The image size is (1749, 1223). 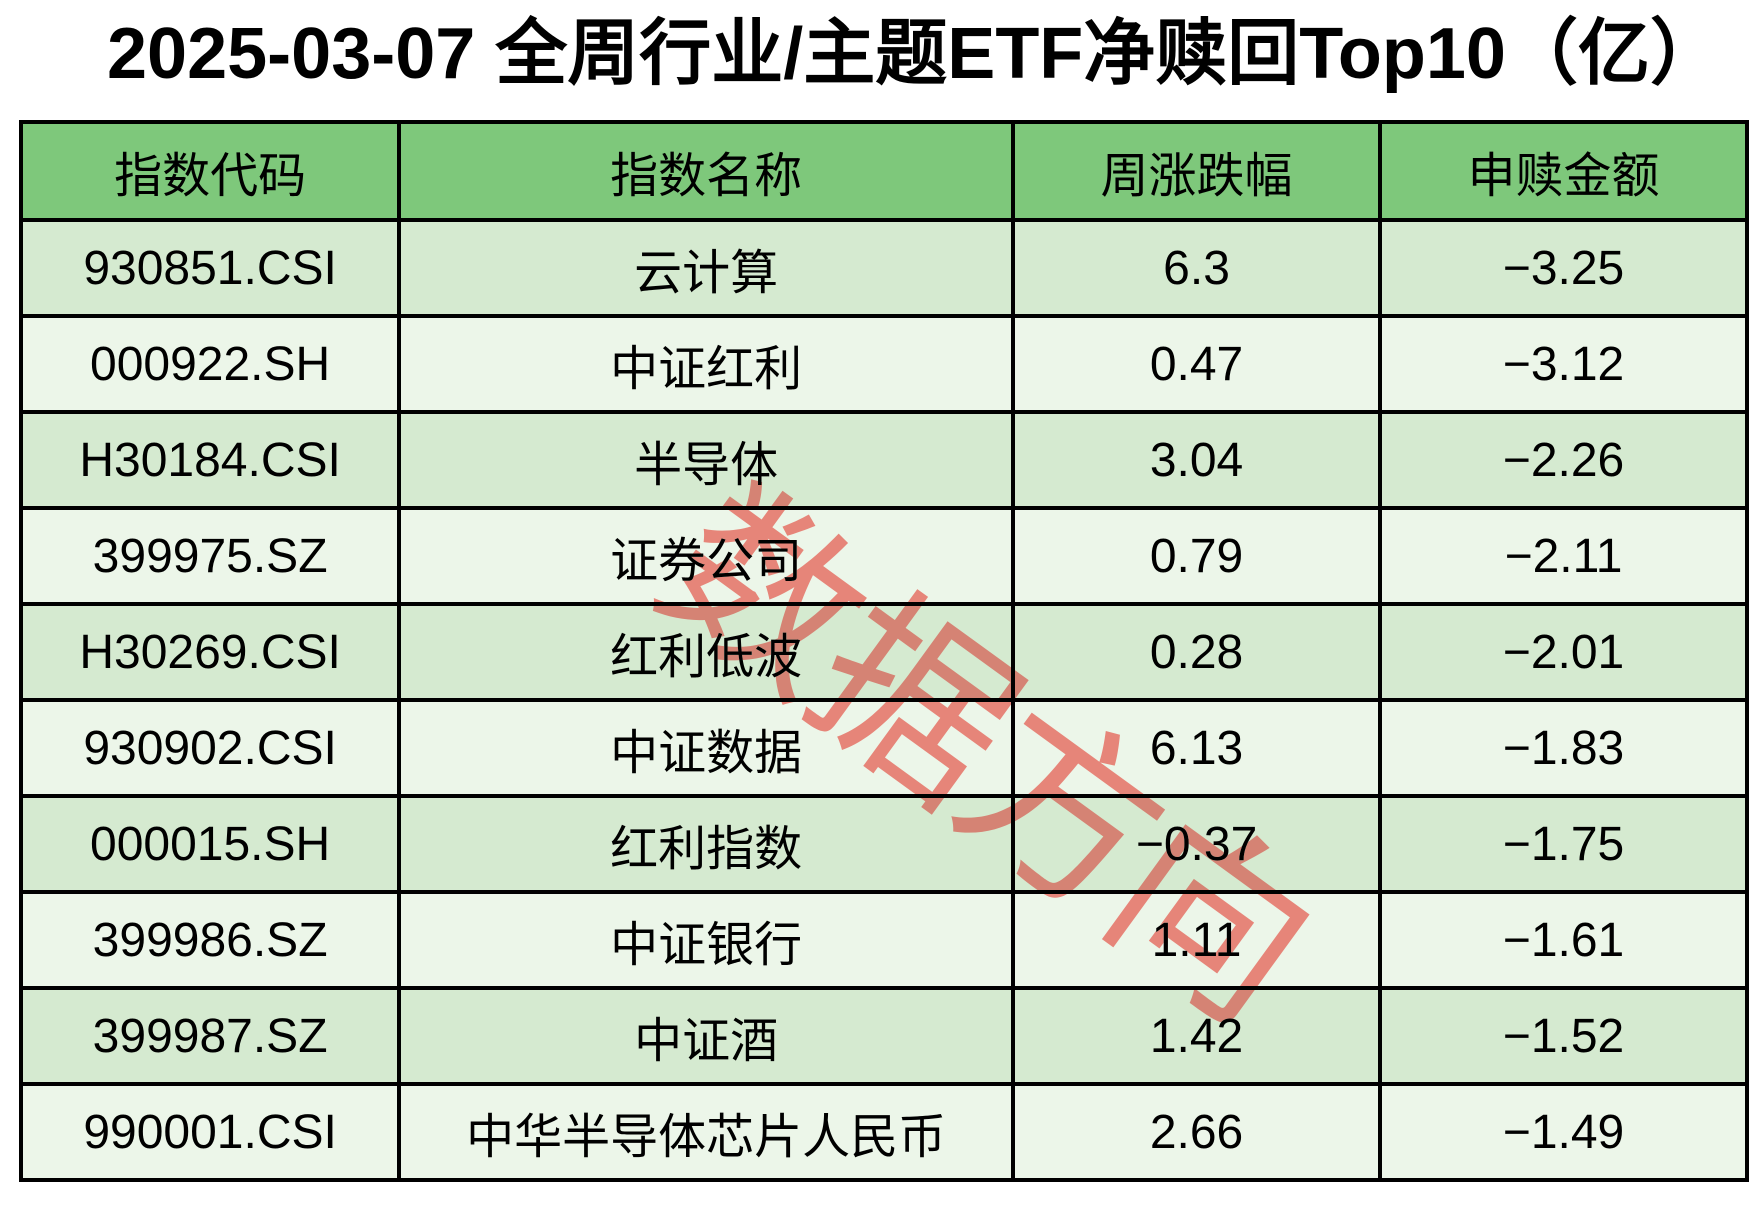 What do you see at coordinates (1197, 844) in the screenshot?
I see `cell-weekly-change: −0.37` at bounding box center [1197, 844].